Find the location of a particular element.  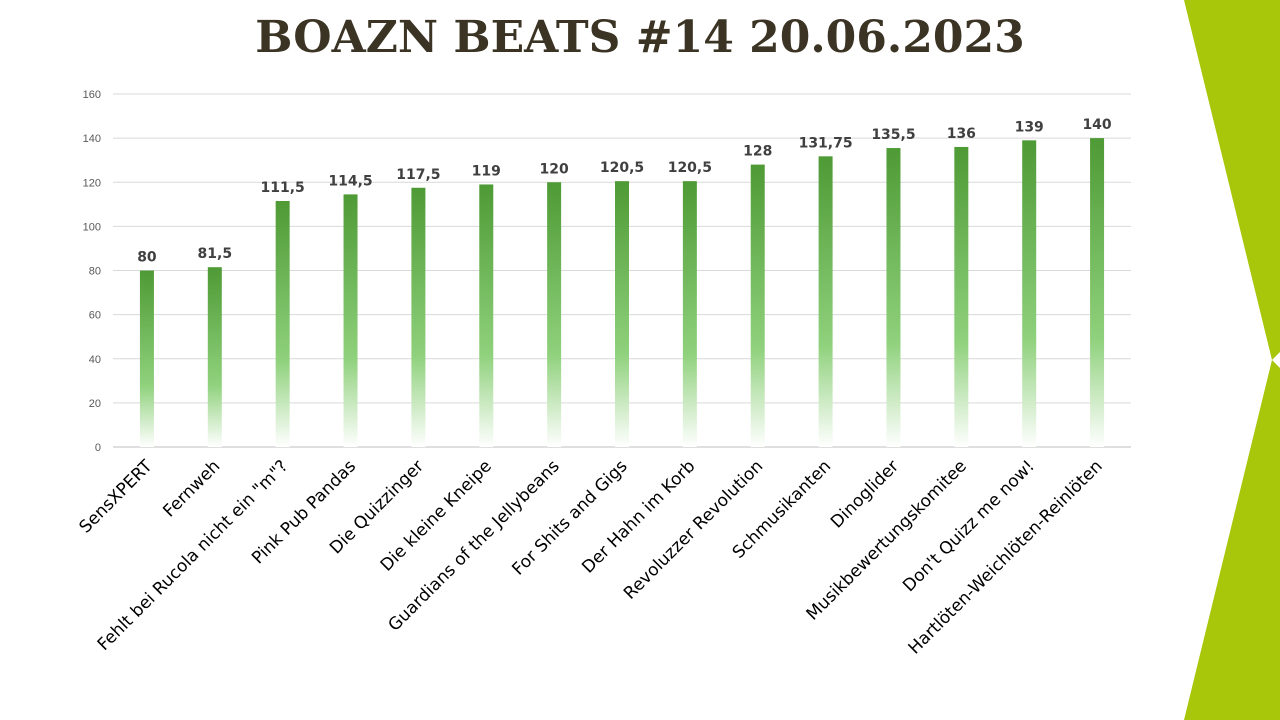

data-label: 135,5 is located at coordinates (893, 135).